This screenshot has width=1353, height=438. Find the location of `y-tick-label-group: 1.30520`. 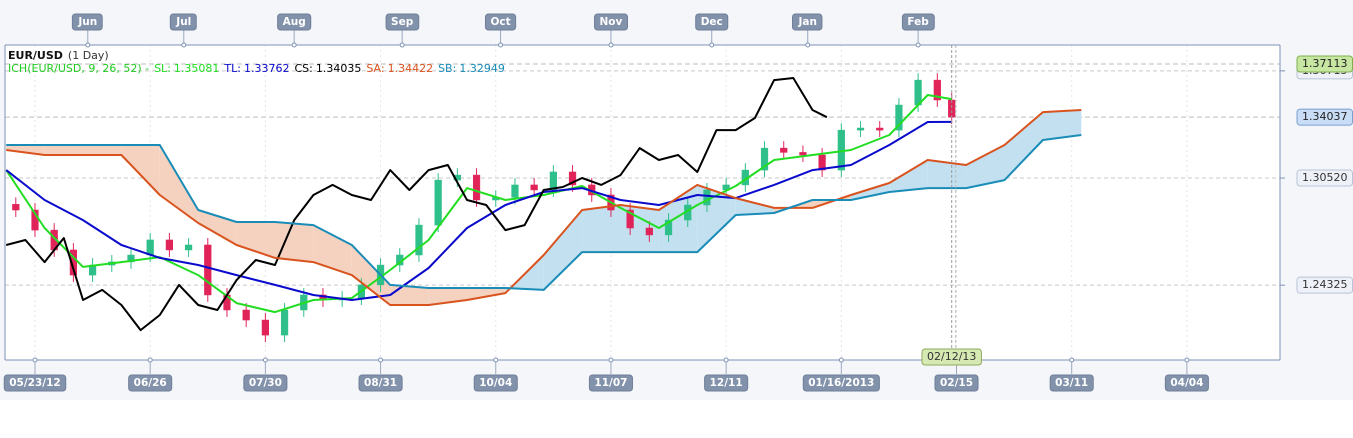

y-tick-label-group: 1.30520 is located at coordinates (1324, 178).